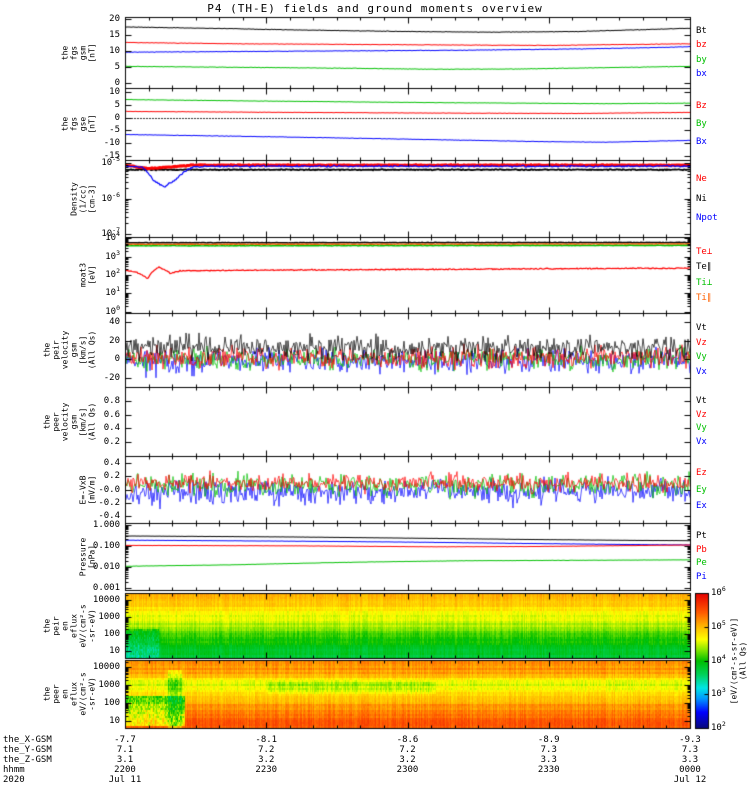 The image size is (750, 800). Describe the element at coordinates (718, 591) in the screenshot. I see `colorbar-tick: 10⁶` at that location.